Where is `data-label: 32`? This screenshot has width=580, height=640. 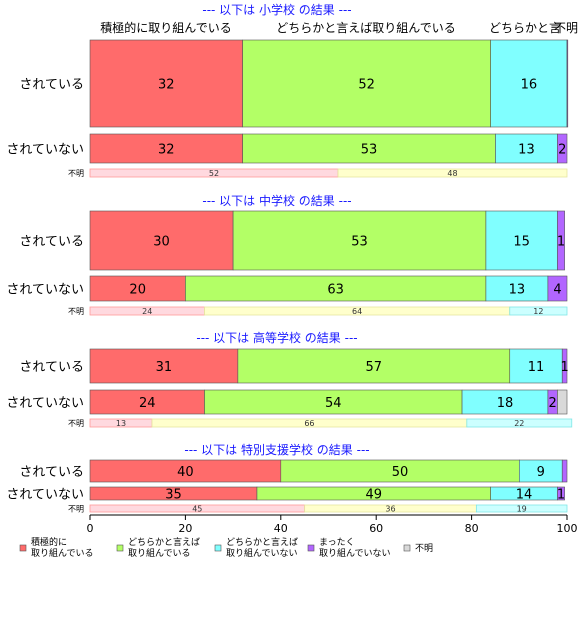 data-label: 32 is located at coordinates (166, 150).